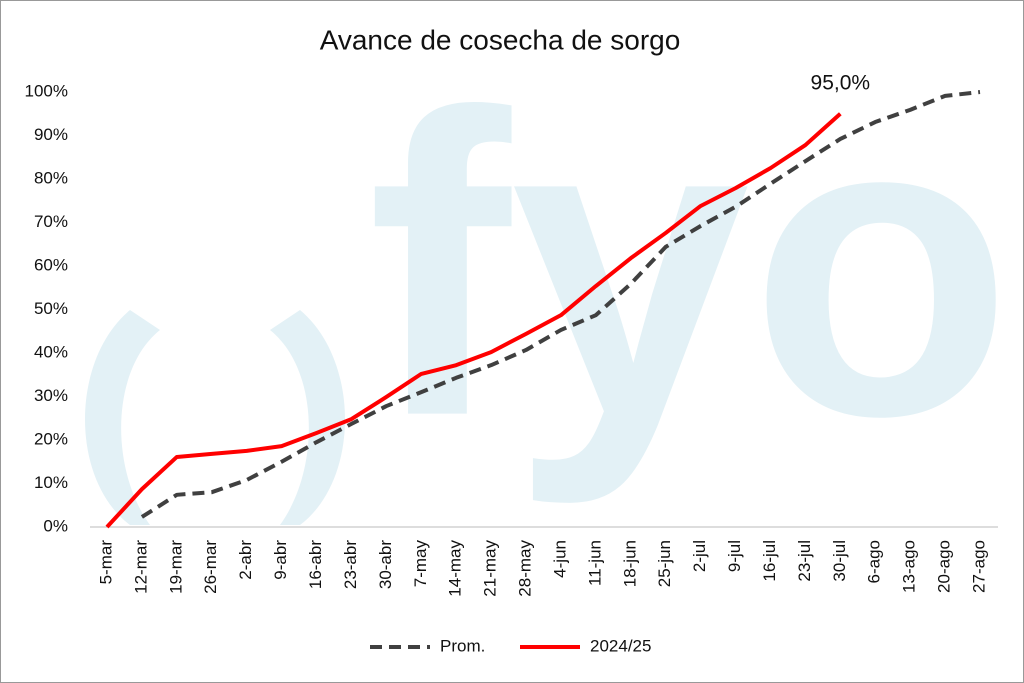 The height and width of the screenshot is (683, 1024). I want to click on y-tick-label: 80%, so click(51, 177).